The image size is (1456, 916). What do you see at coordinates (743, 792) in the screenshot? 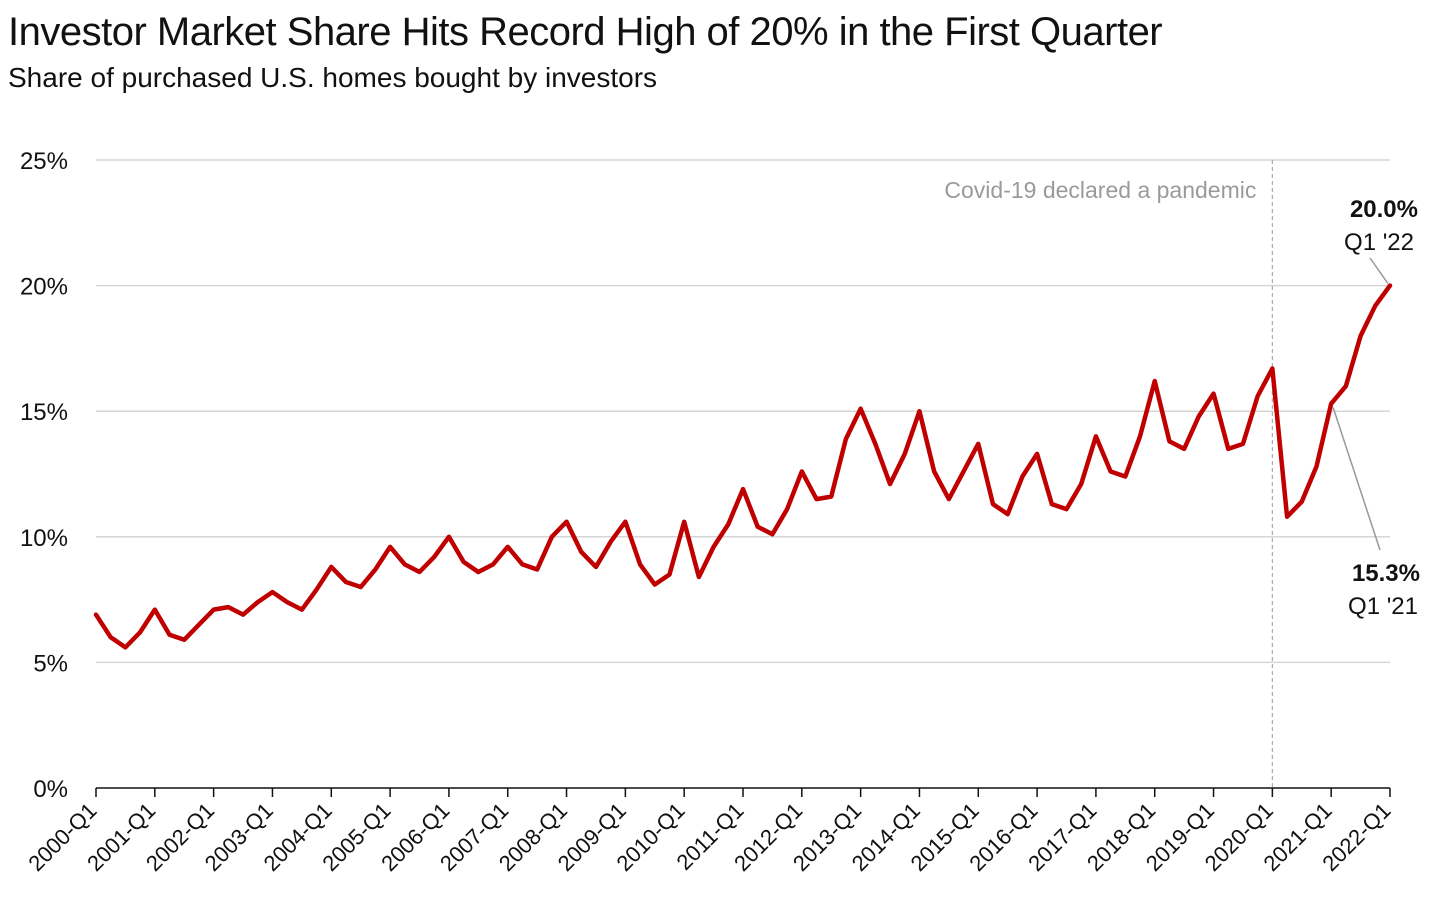
I see `x-axis` at bounding box center [743, 792].